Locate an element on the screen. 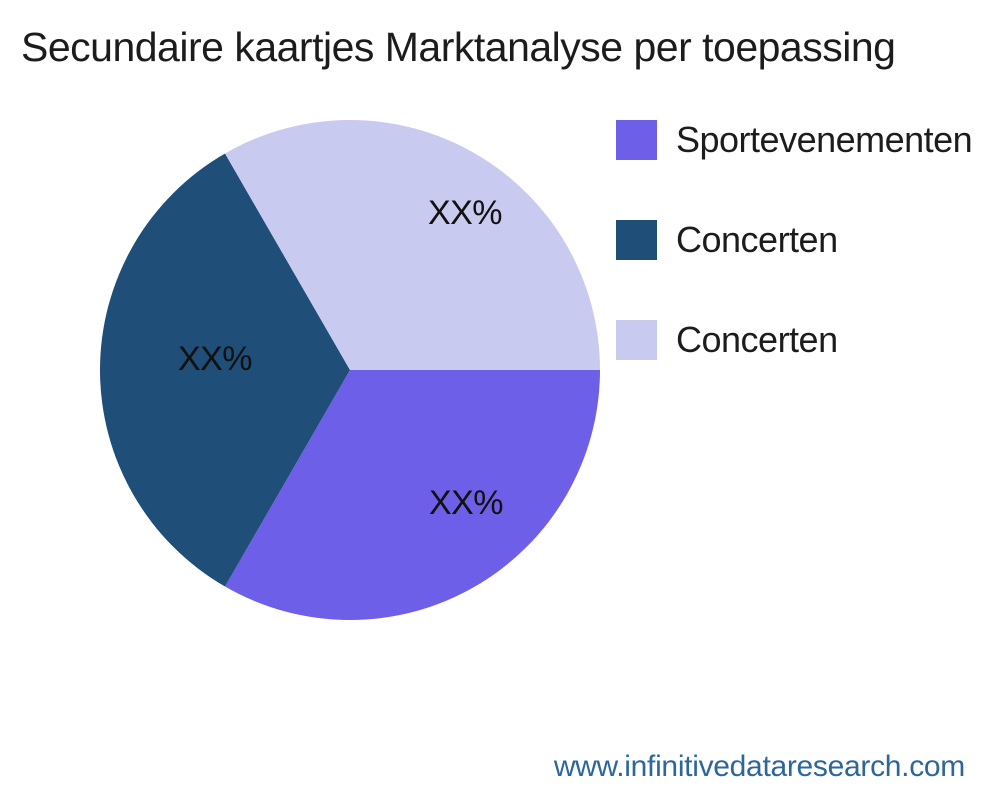 Image resolution: width=1000 pixels, height=800 pixels. legend-label: Sportevenementen is located at coordinates (824, 139).